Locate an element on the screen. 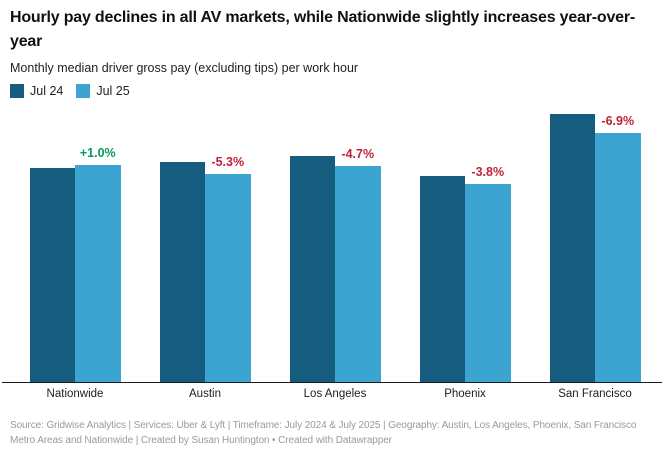  x-label-nationwide: Nationwide is located at coordinates (75, 394).